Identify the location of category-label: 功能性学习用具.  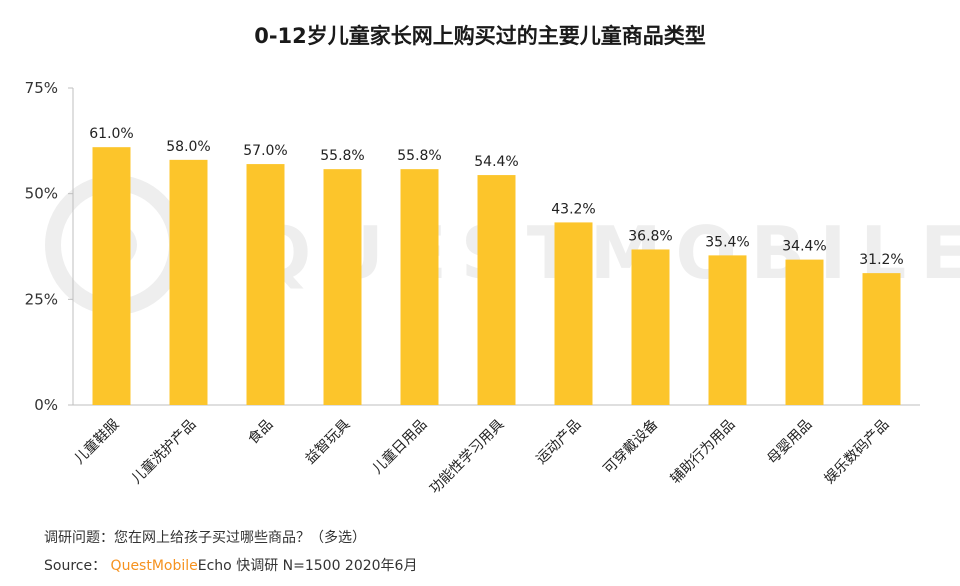
(467, 457).